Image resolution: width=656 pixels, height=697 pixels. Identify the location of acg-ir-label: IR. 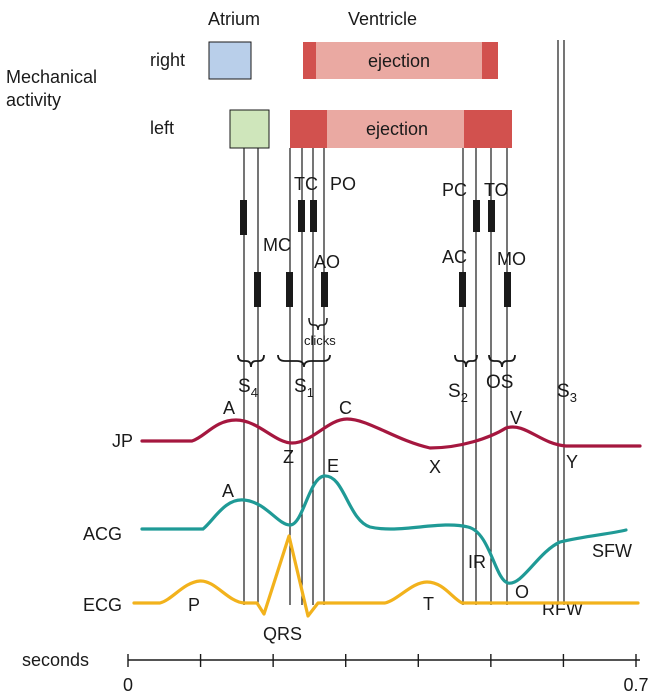
(477, 562).